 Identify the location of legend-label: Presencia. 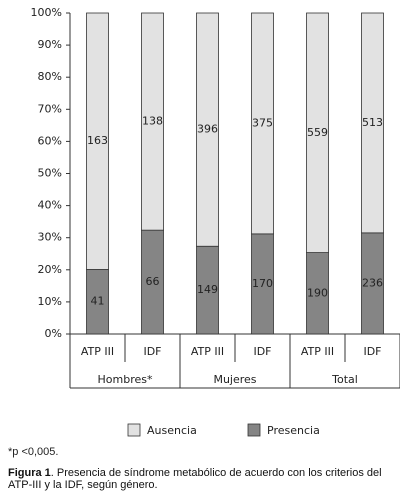
(293, 430).